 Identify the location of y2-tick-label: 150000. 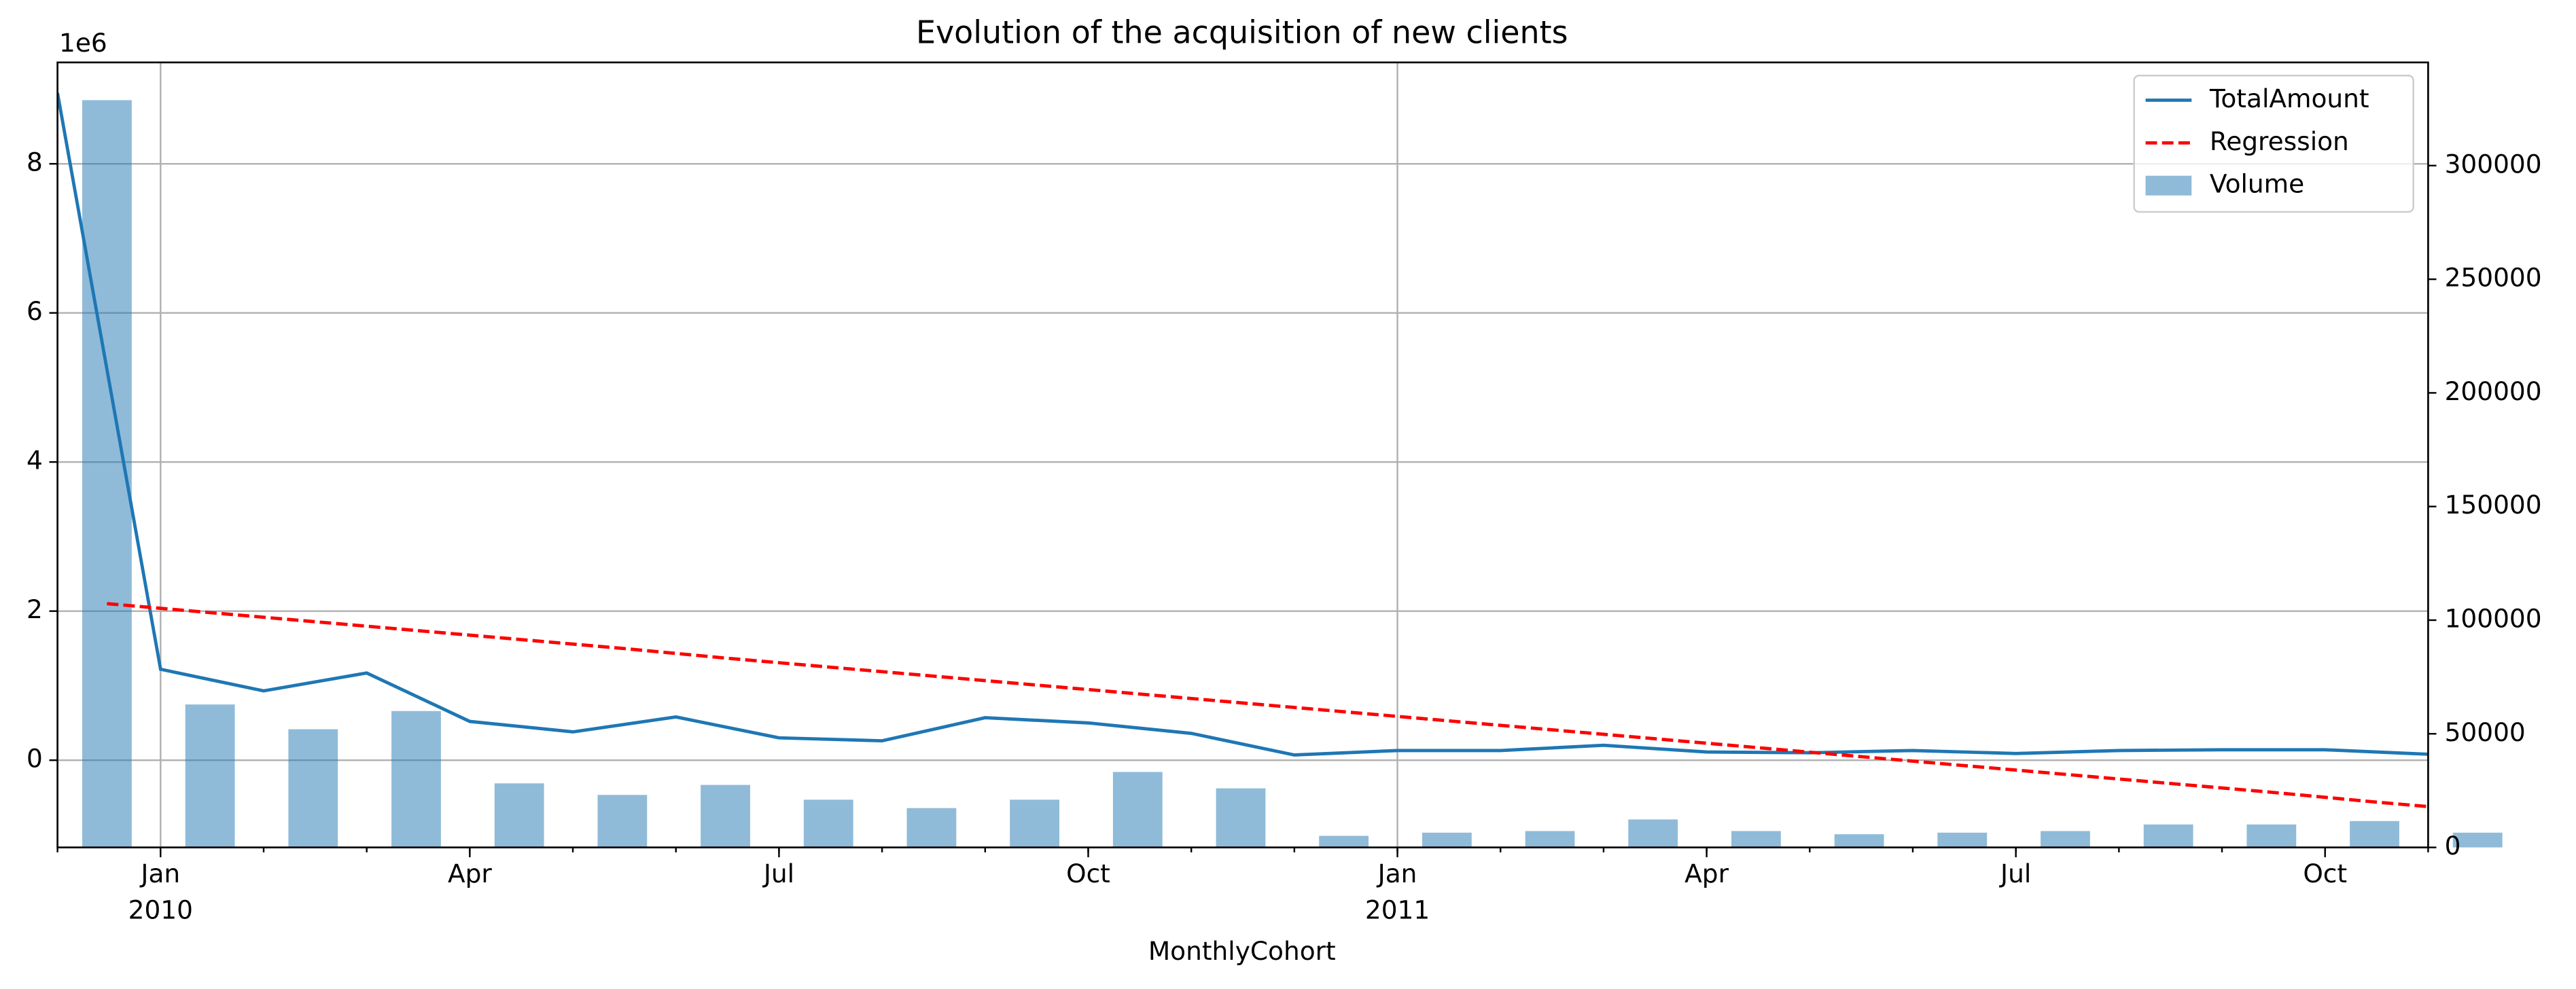
(2493, 505).